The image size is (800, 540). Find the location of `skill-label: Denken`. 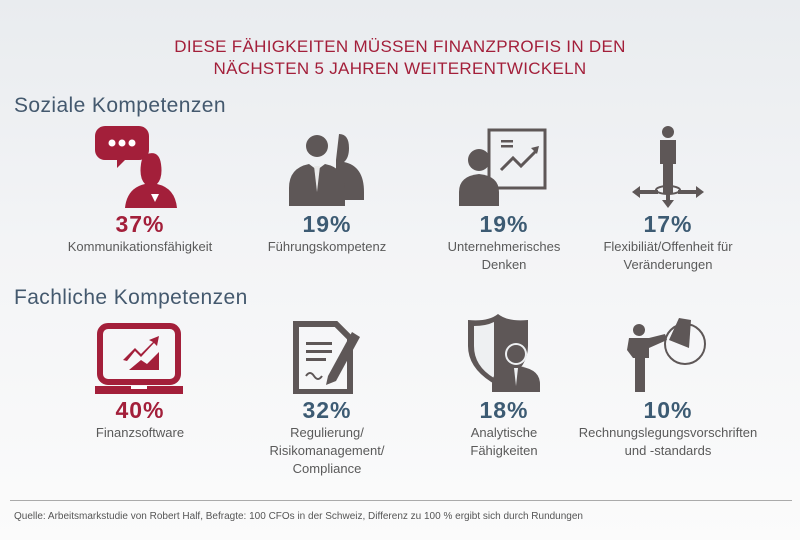

skill-label: Denken is located at coordinates (504, 264).